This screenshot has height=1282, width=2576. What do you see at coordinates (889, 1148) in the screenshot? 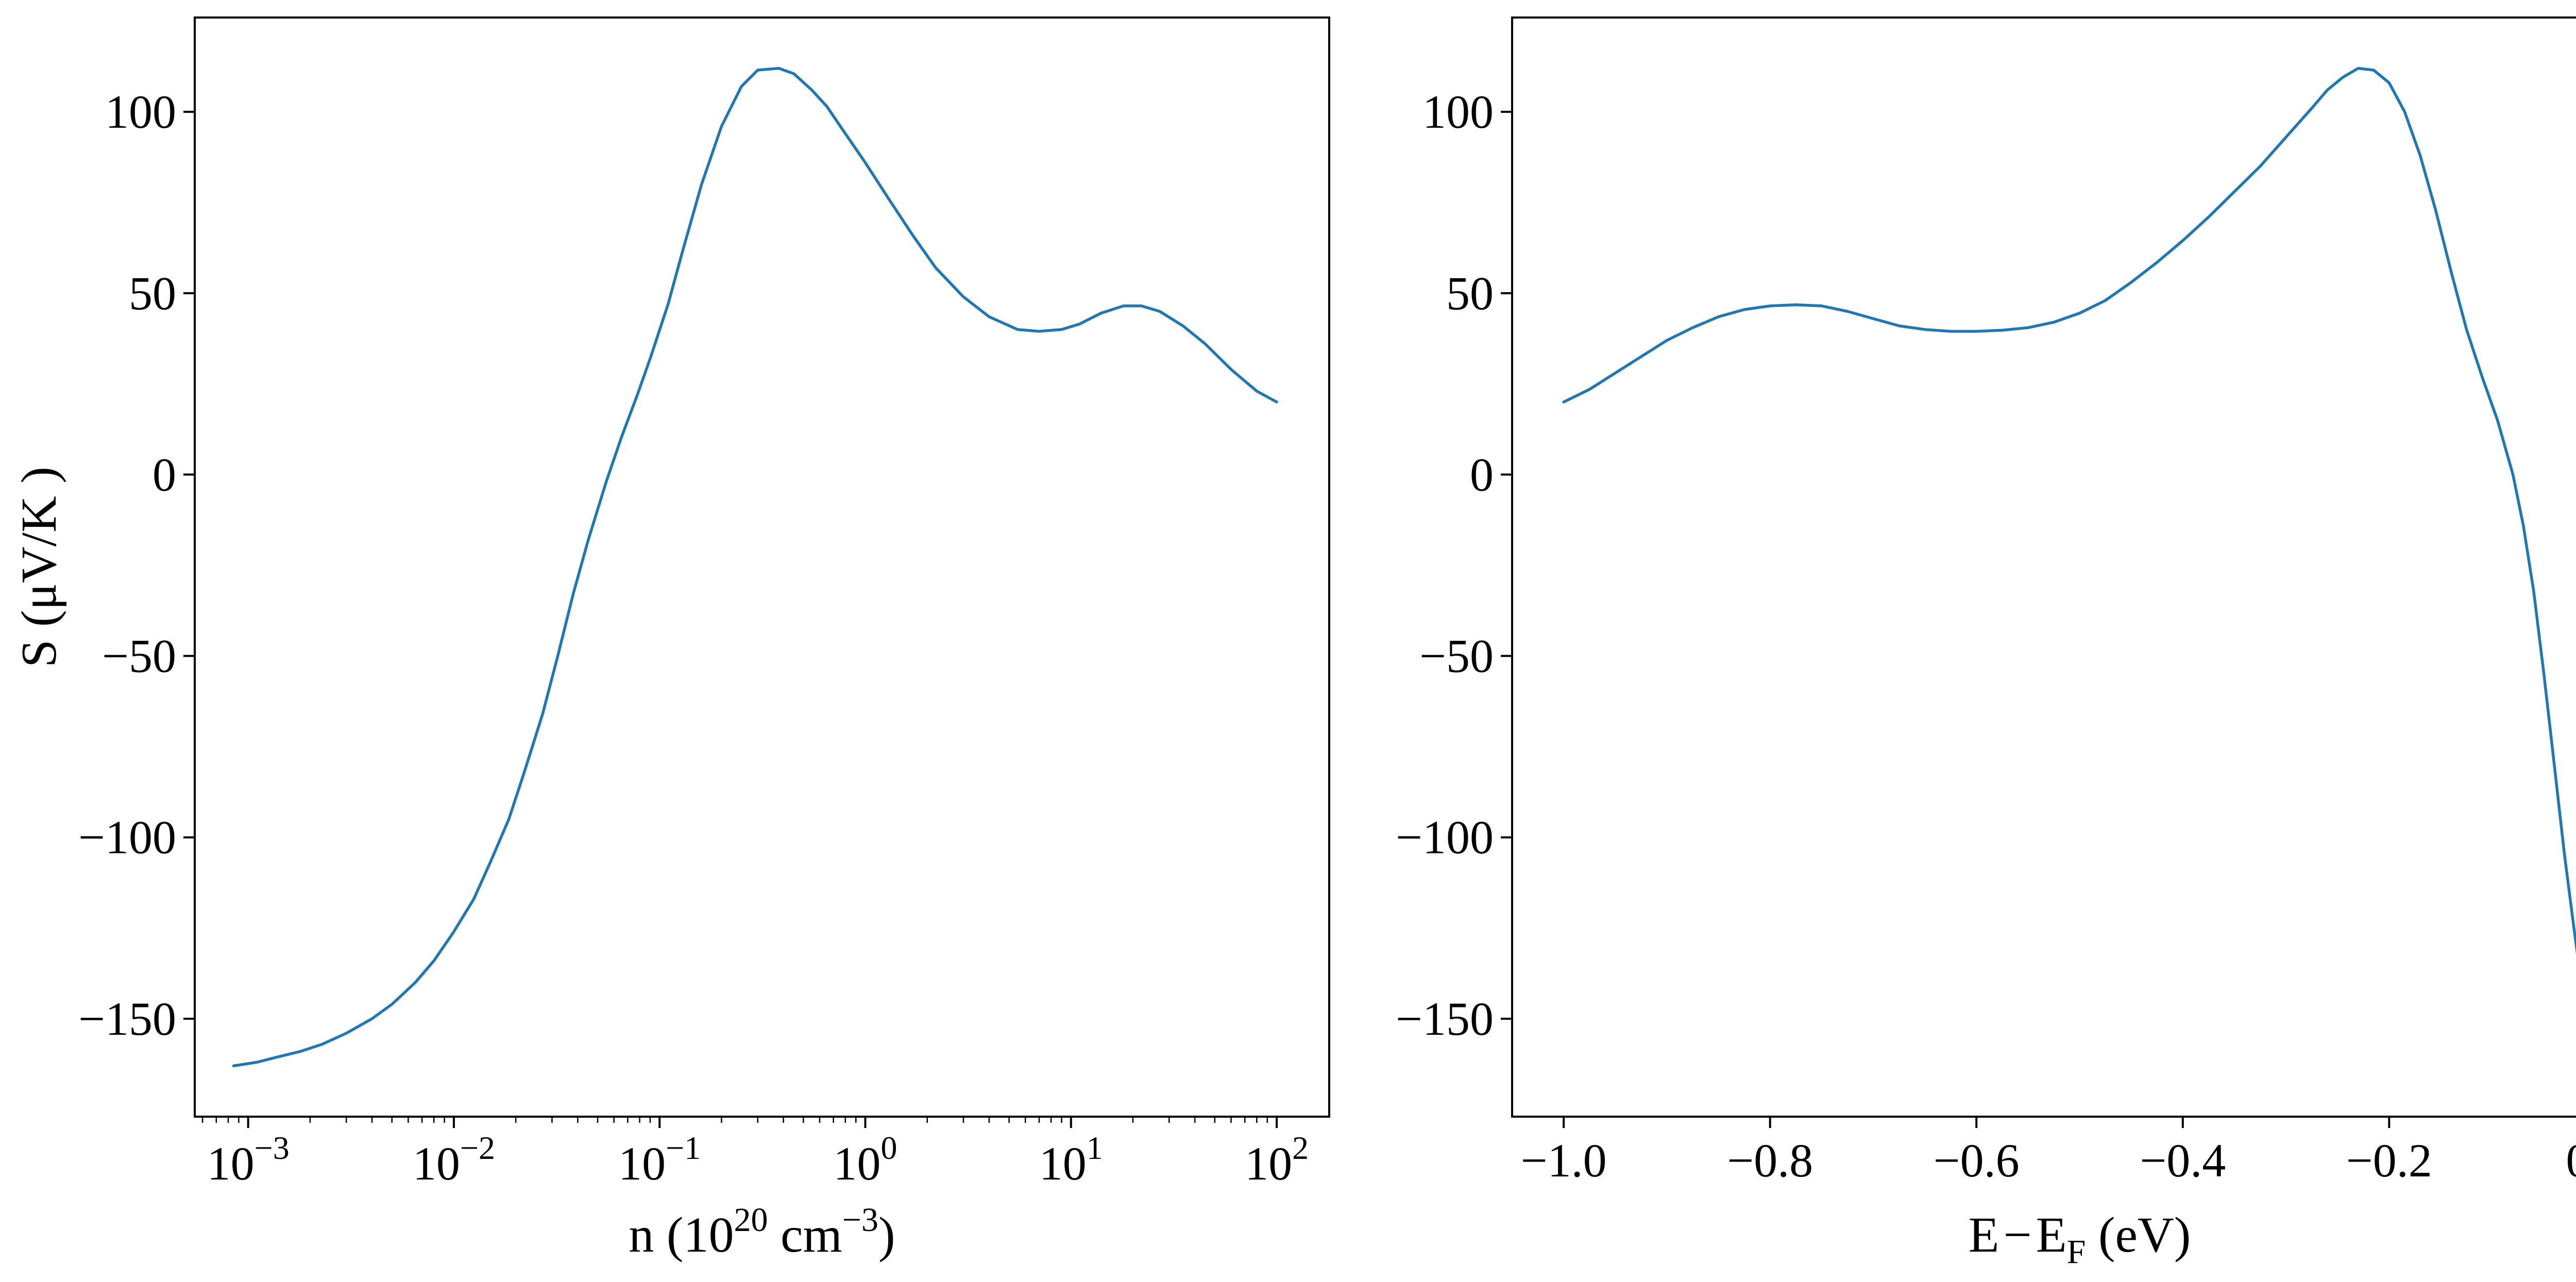
I see `x-tick-label-exponent: 0` at bounding box center [889, 1148].